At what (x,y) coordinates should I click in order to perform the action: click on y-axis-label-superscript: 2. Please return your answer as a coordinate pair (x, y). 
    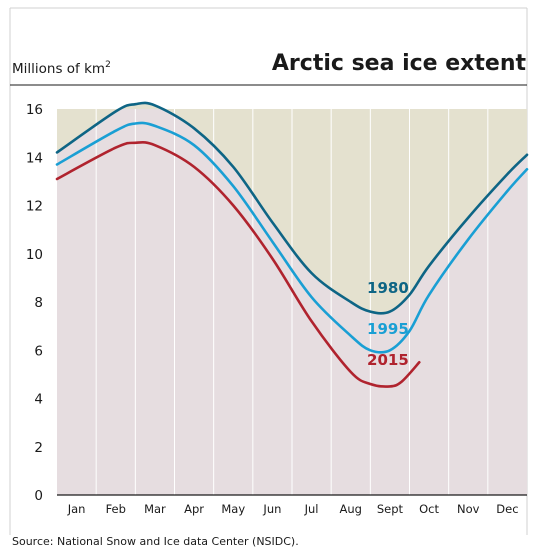
    Looking at the image, I should click on (108, 65).